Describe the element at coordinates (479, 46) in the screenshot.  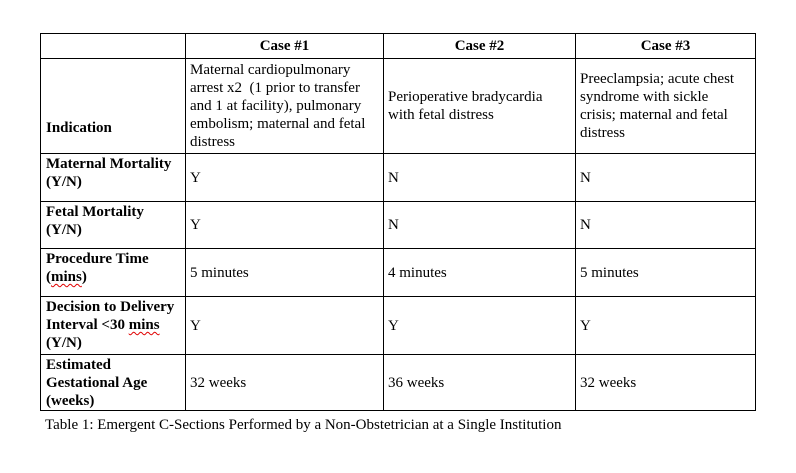
I see `column-header-case-2: Case #2` at that location.